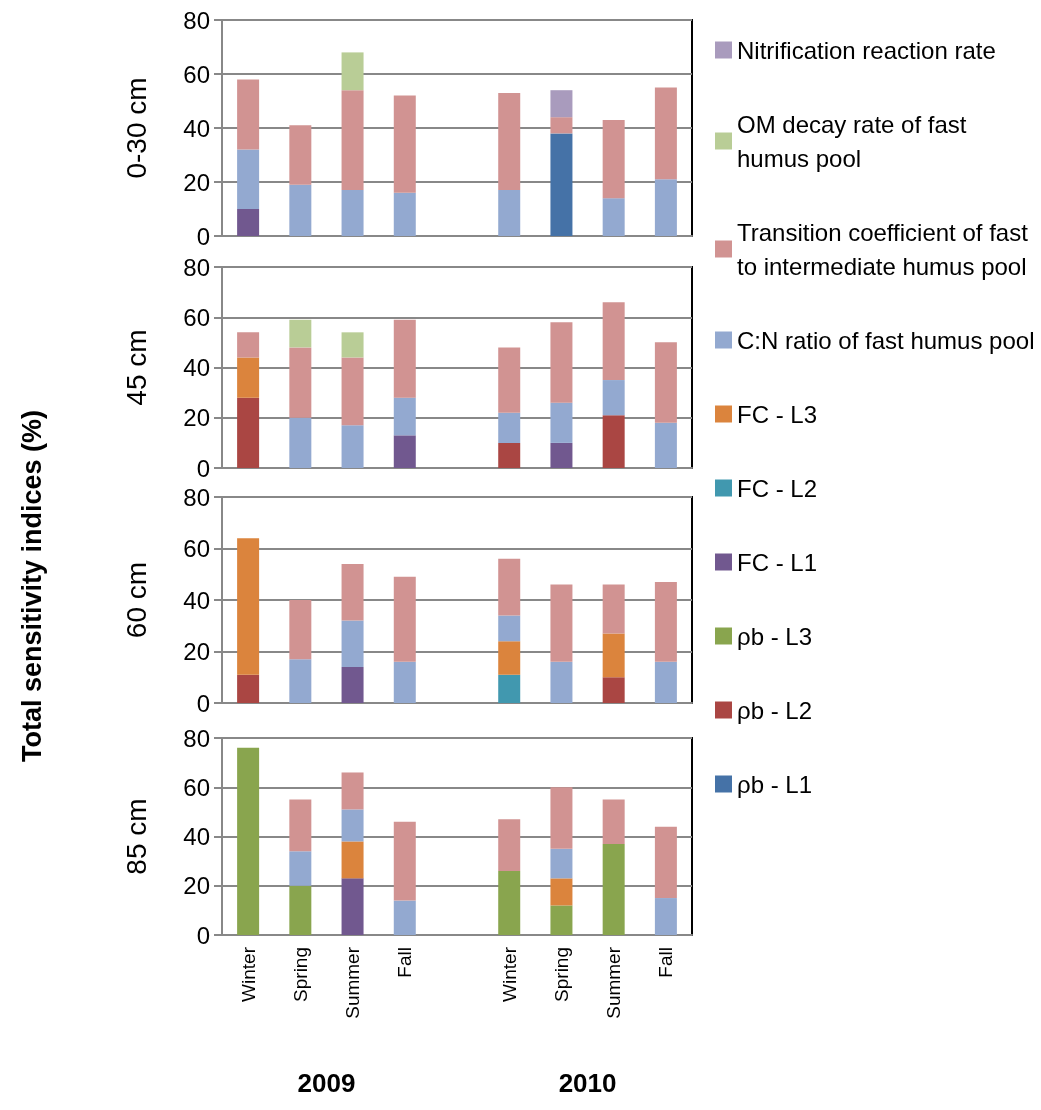 This screenshot has height=1110, width=1041. Describe the element at coordinates (326, 1083) in the screenshot. I see `text: 2009` at that location.